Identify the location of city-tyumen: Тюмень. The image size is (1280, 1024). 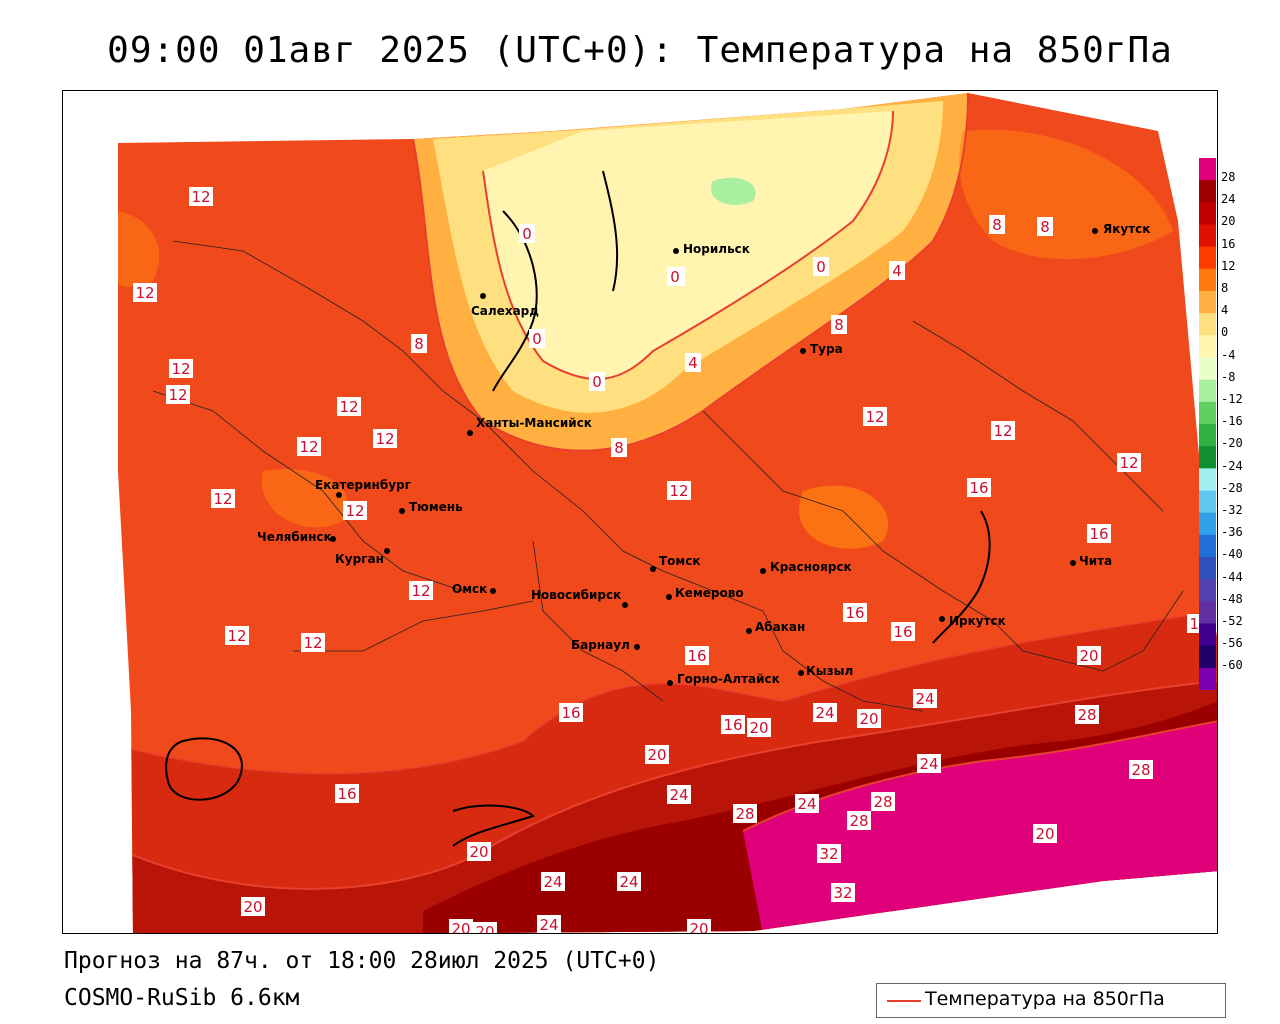
(431, 507).